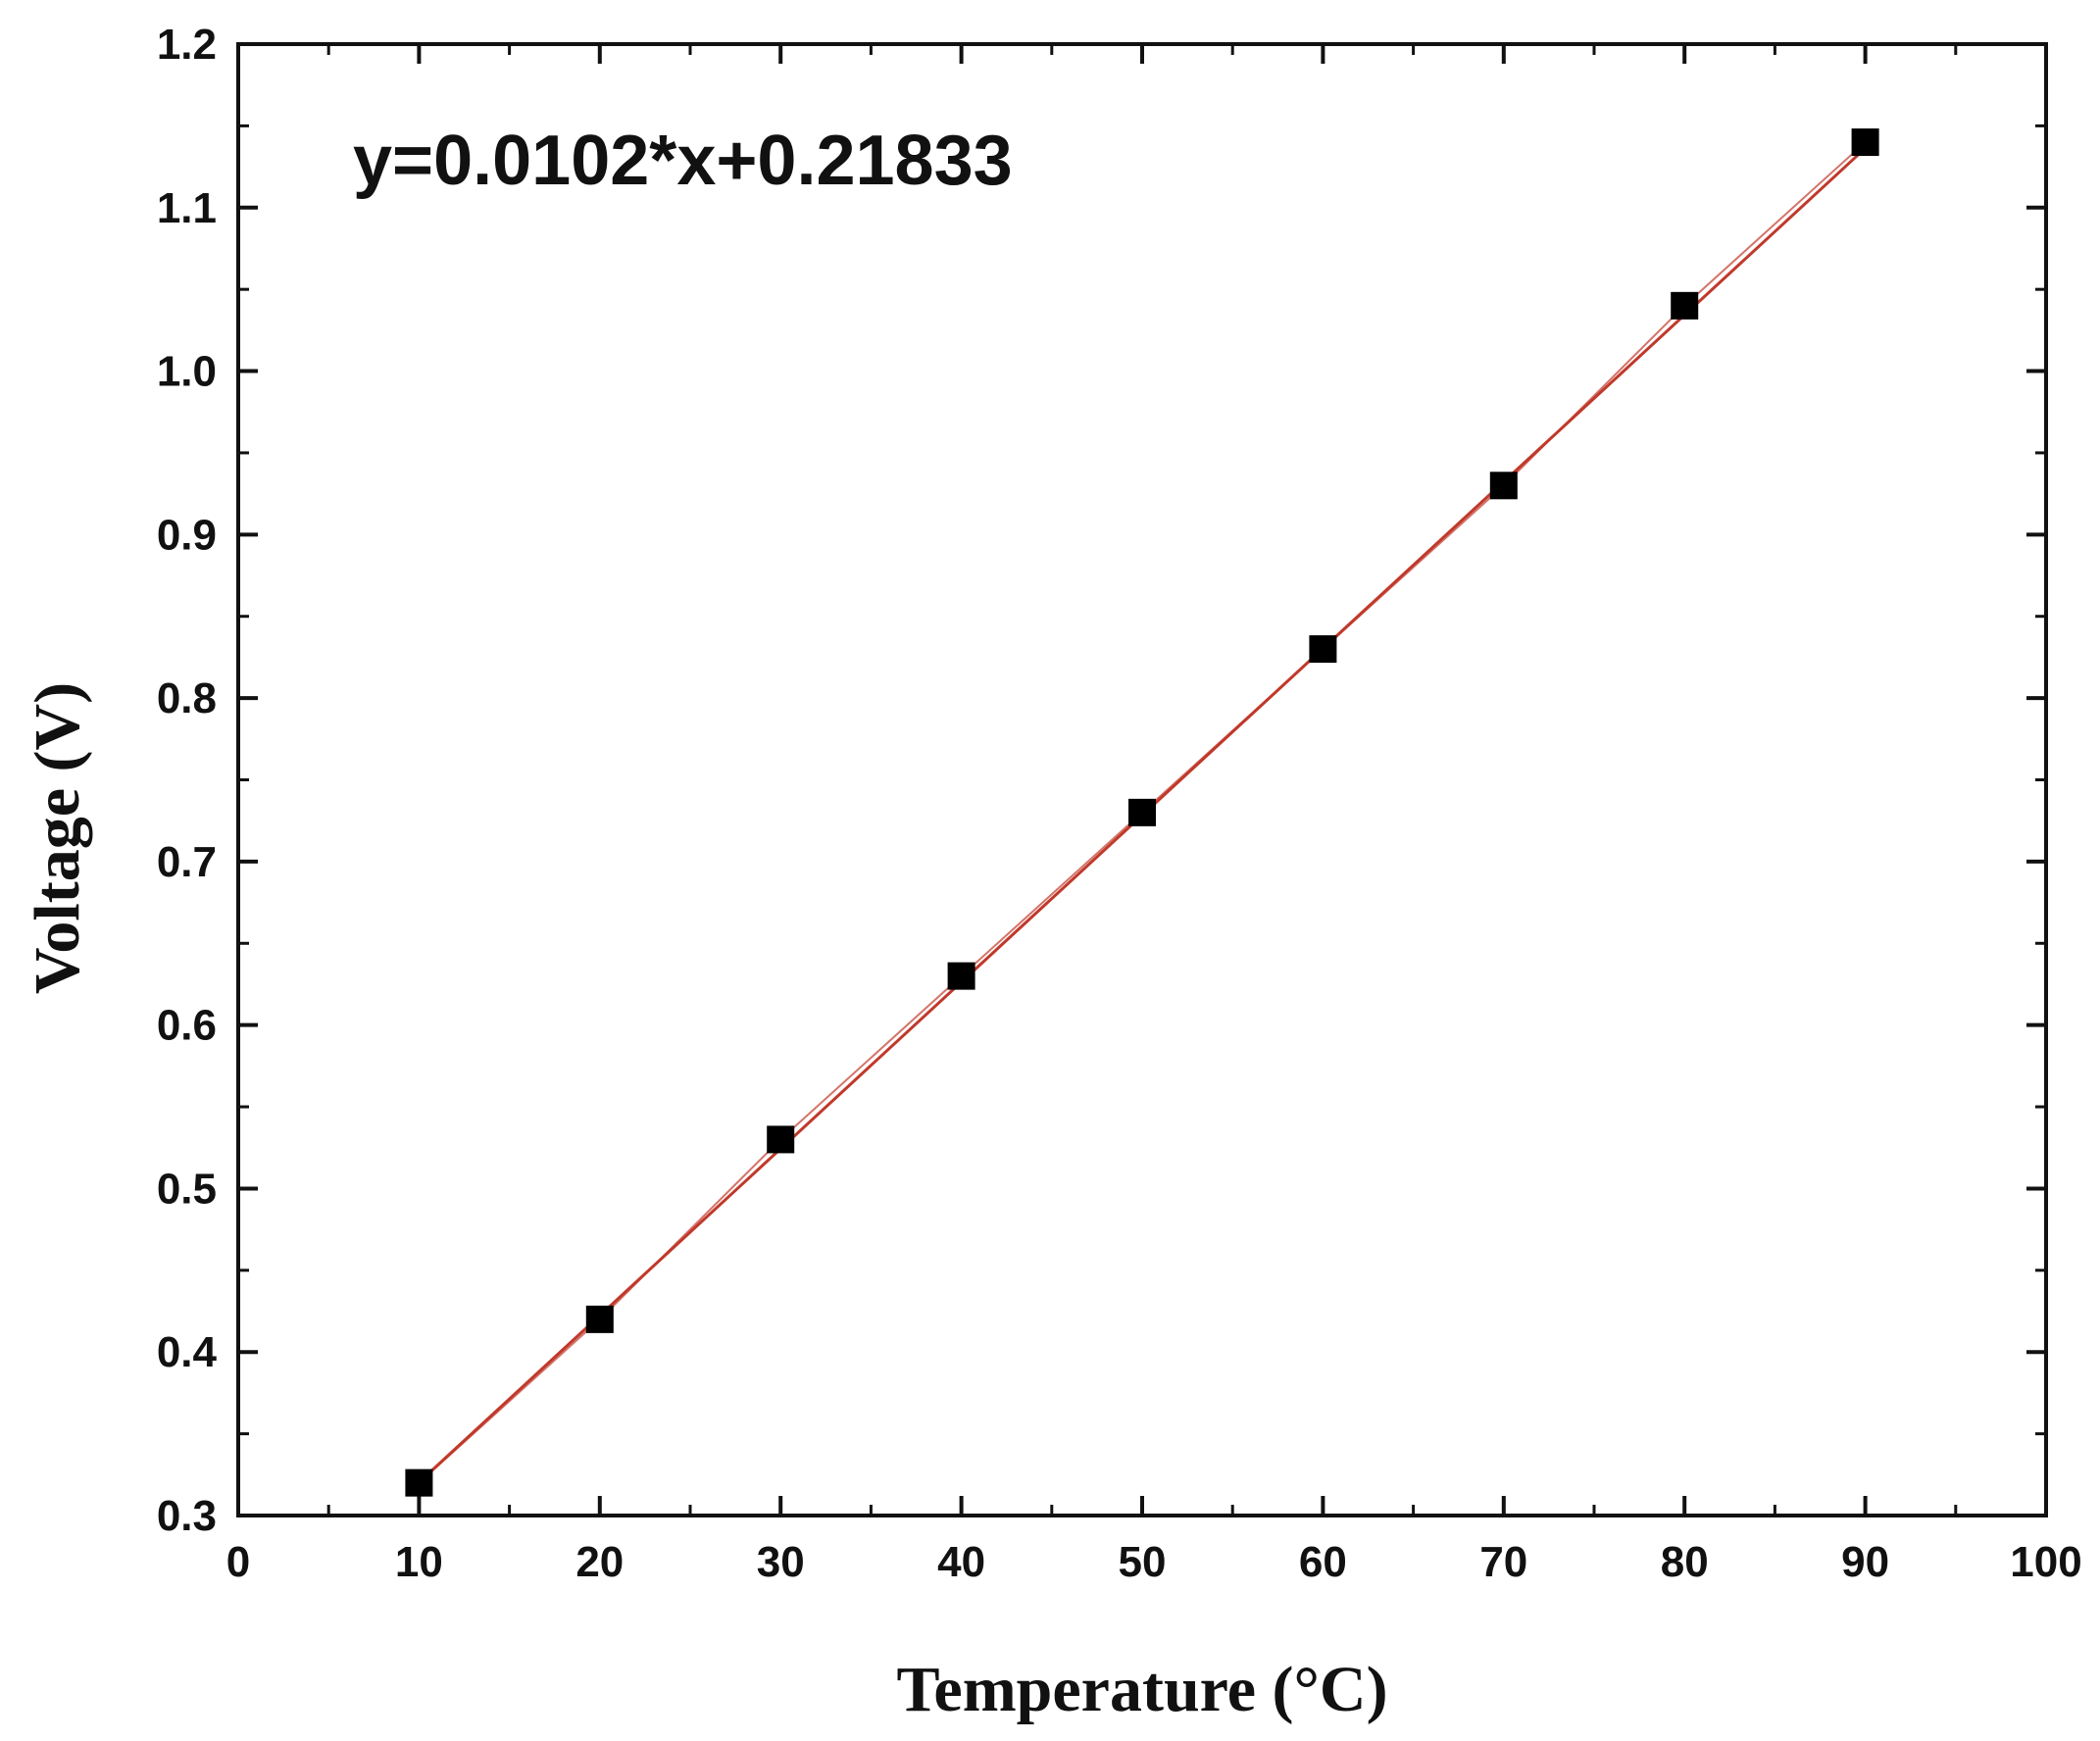  I want to click on y-tick-label: 1.2, so click(187, 45).